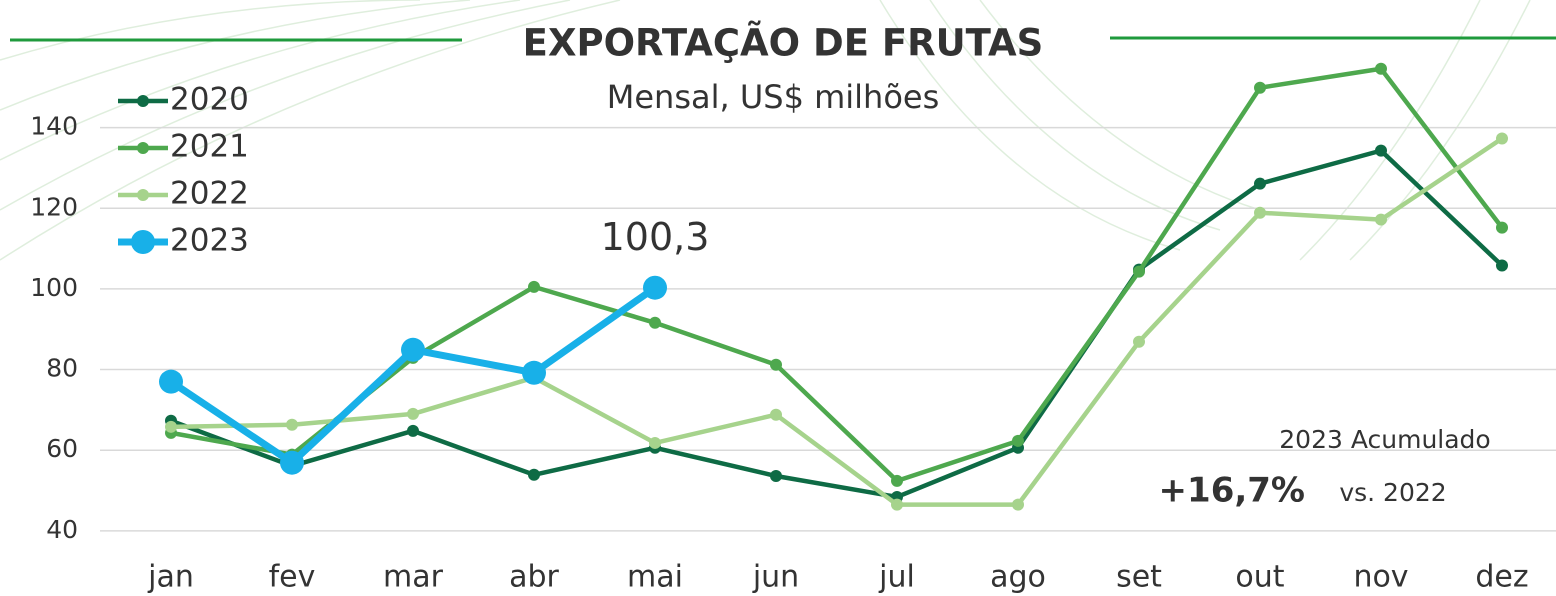 This screenshot has width=1556, height=596. I want to click on annotation: +16,7%, so click(1232, 491).